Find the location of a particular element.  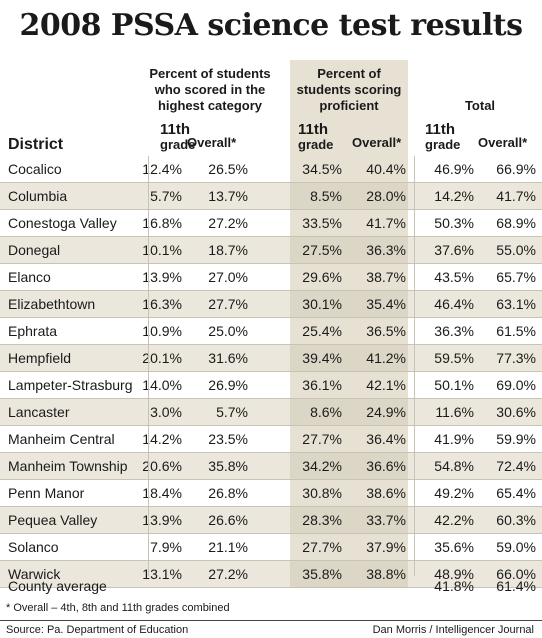

highest-overall-value: 23.5% is located at coordinates (228, 439).